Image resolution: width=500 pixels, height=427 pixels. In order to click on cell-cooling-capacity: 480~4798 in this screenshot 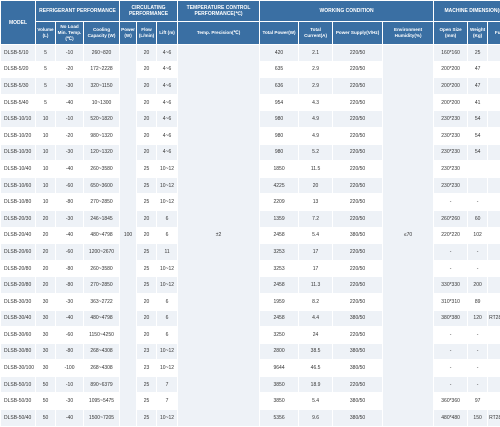, I will do `click(102, 235)`.